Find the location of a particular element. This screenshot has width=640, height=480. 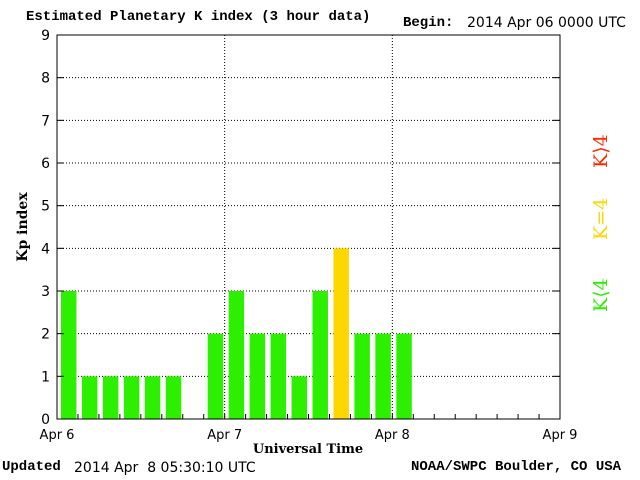

y-tick-label: 2 is located at coordinates (45, 335).